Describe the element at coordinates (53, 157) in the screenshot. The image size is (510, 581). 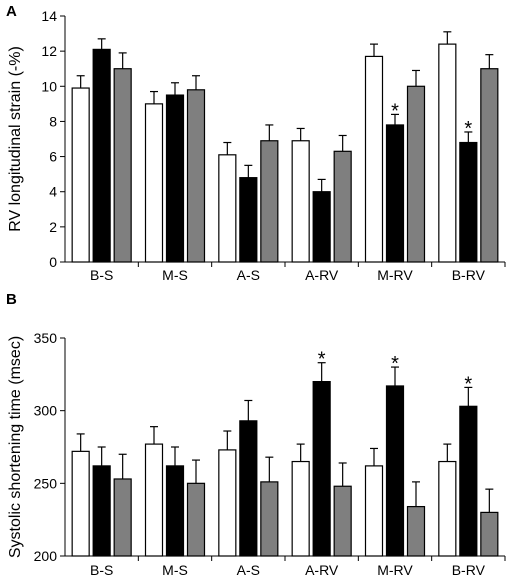
I see `y-tick-label: 6` at that location.